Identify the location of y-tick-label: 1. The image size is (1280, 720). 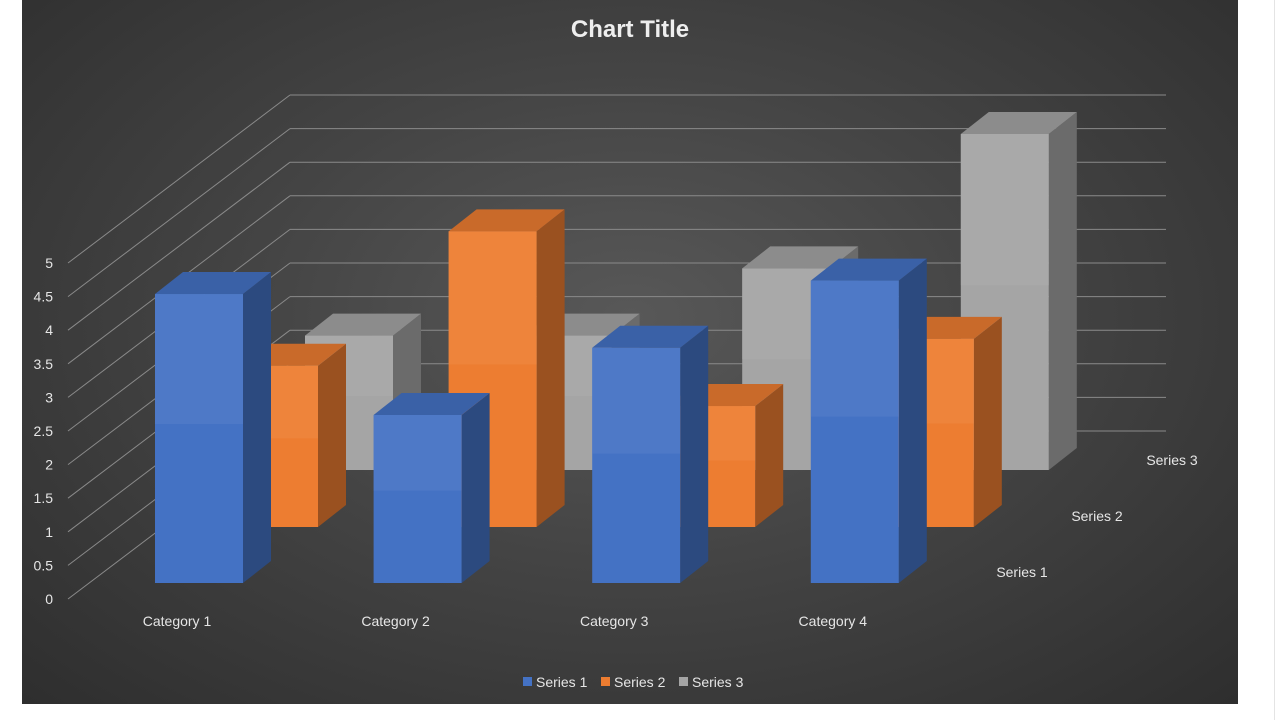
(49, 532).